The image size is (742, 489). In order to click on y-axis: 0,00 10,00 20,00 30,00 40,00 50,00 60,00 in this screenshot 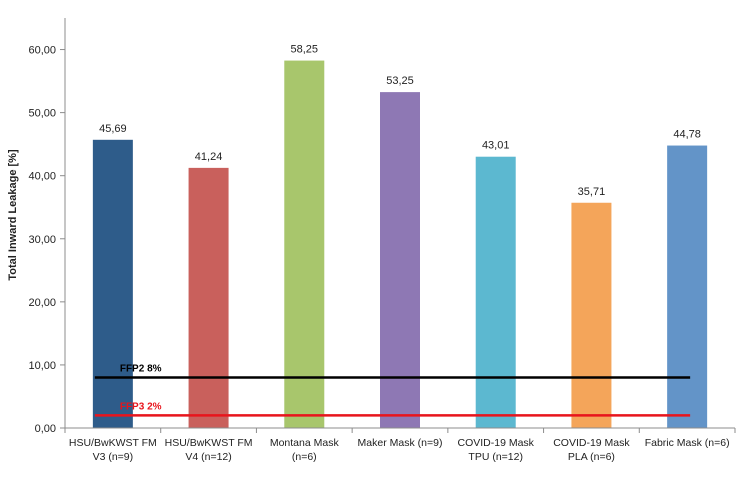, I will do `click(47, 226)`.